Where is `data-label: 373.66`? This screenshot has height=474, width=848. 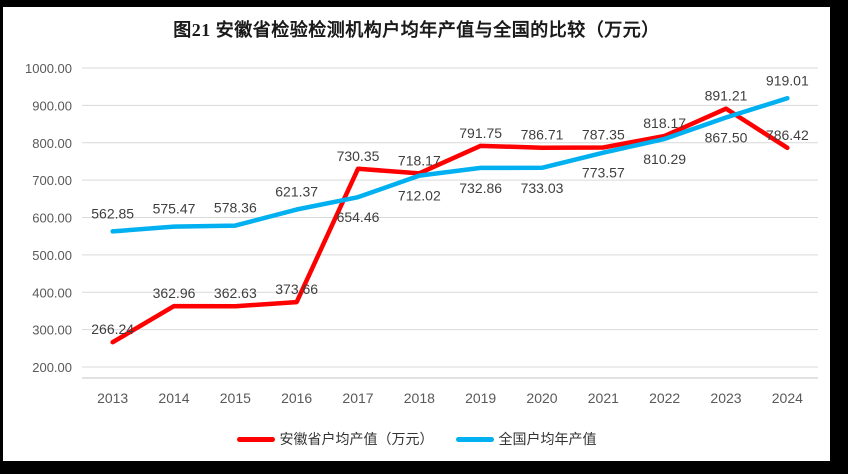
data-label: 373.66 is located at coordinates (296, 289).